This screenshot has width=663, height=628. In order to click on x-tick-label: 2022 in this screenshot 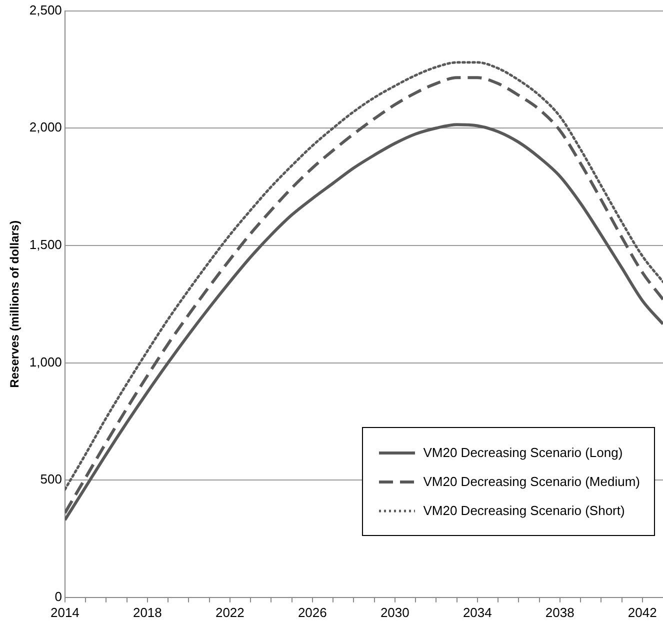, I will do `click(229, 612)`.